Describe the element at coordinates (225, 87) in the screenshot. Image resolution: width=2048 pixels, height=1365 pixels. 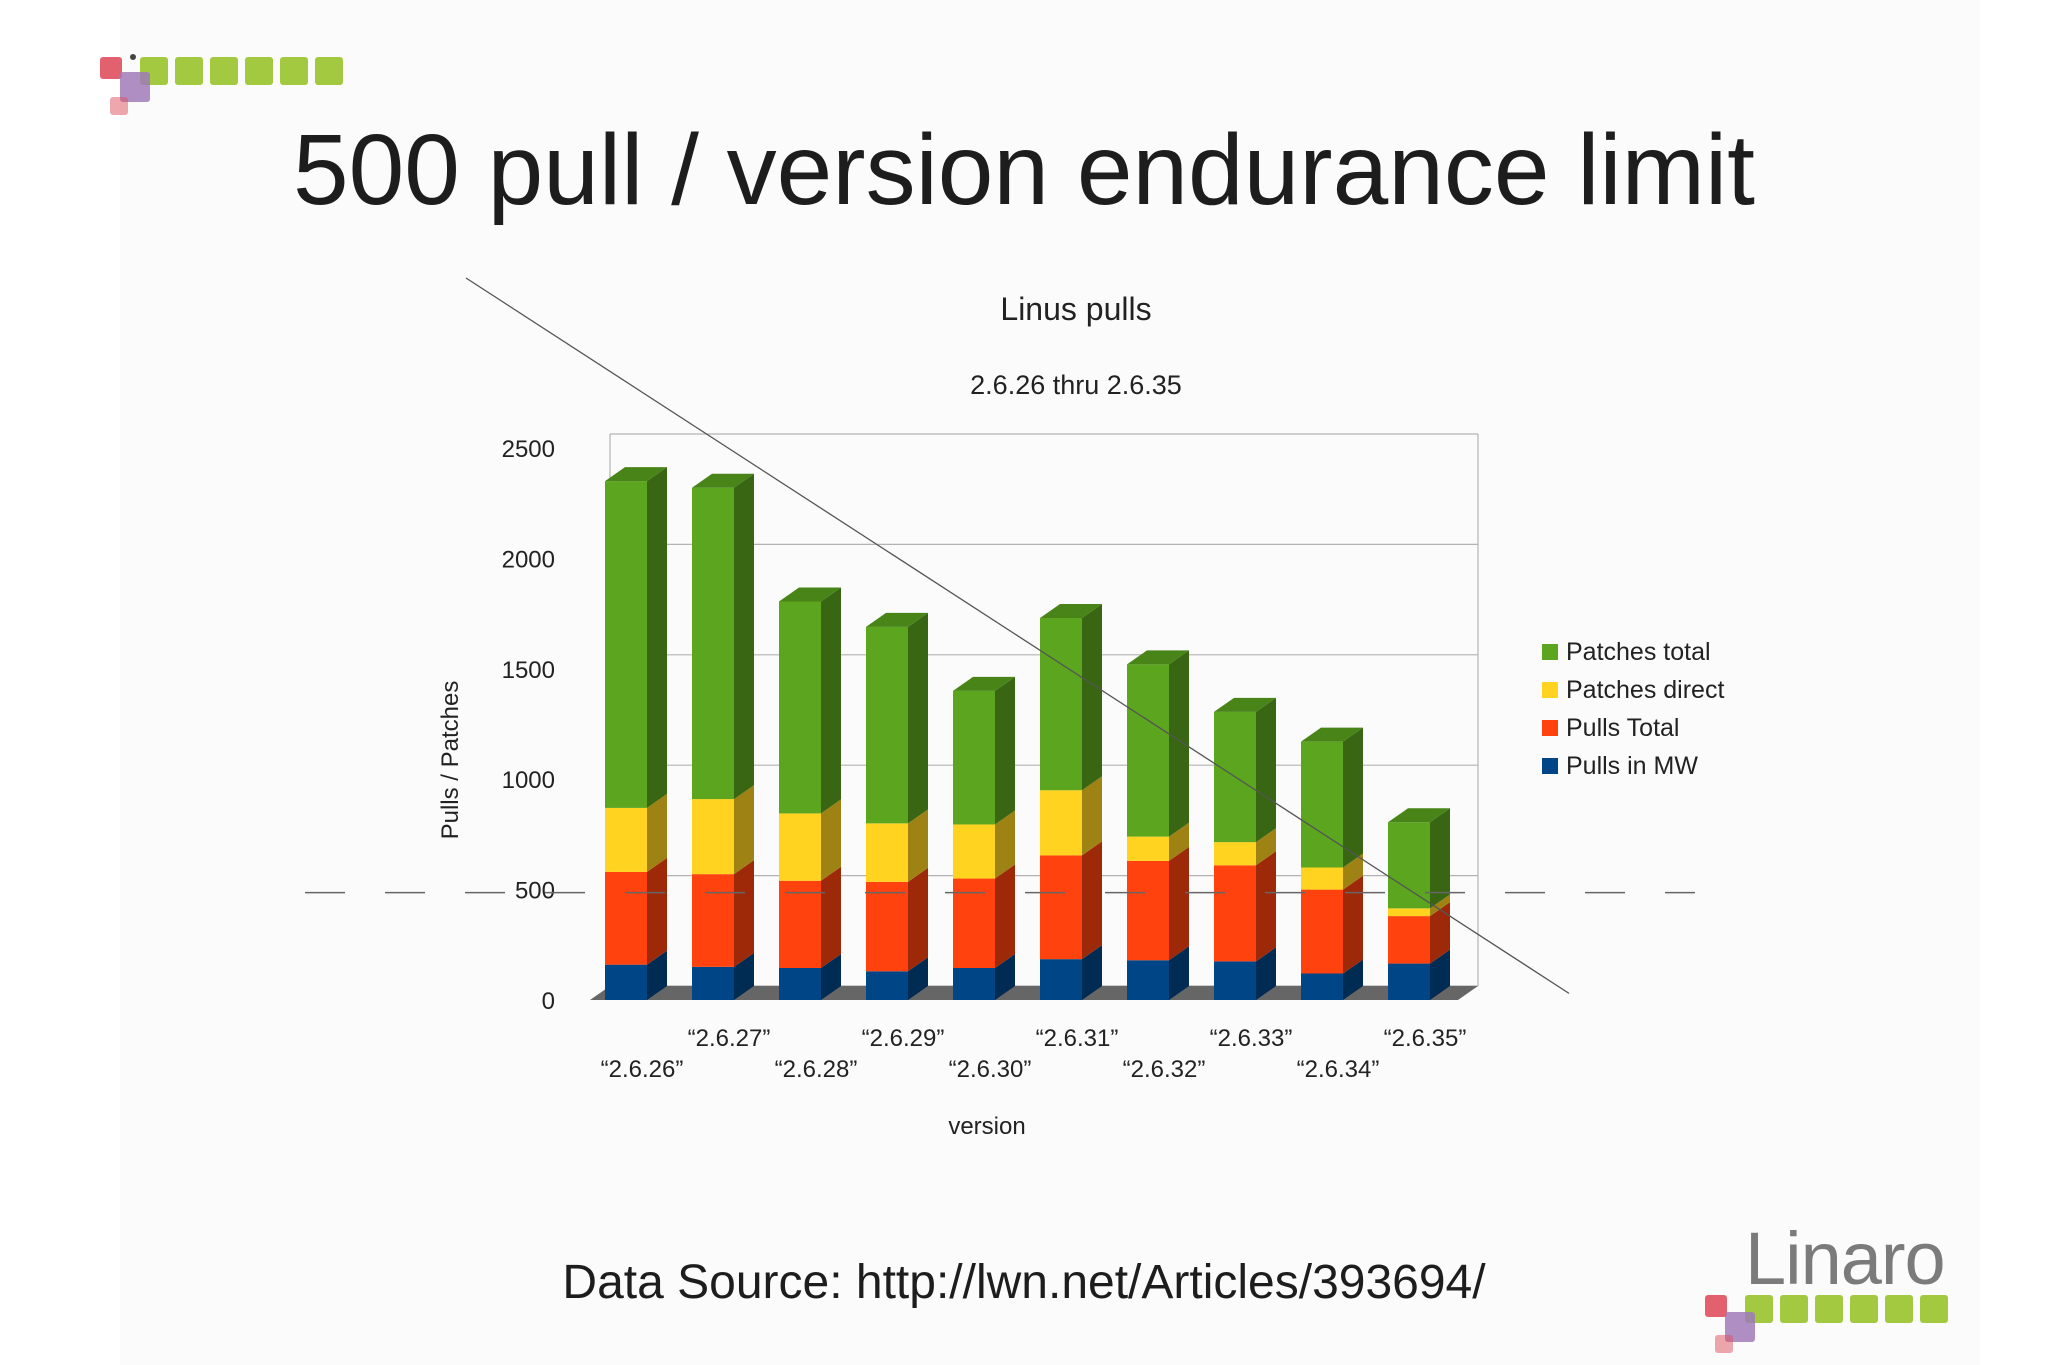
I see `linaro-squares-logo` at that location.